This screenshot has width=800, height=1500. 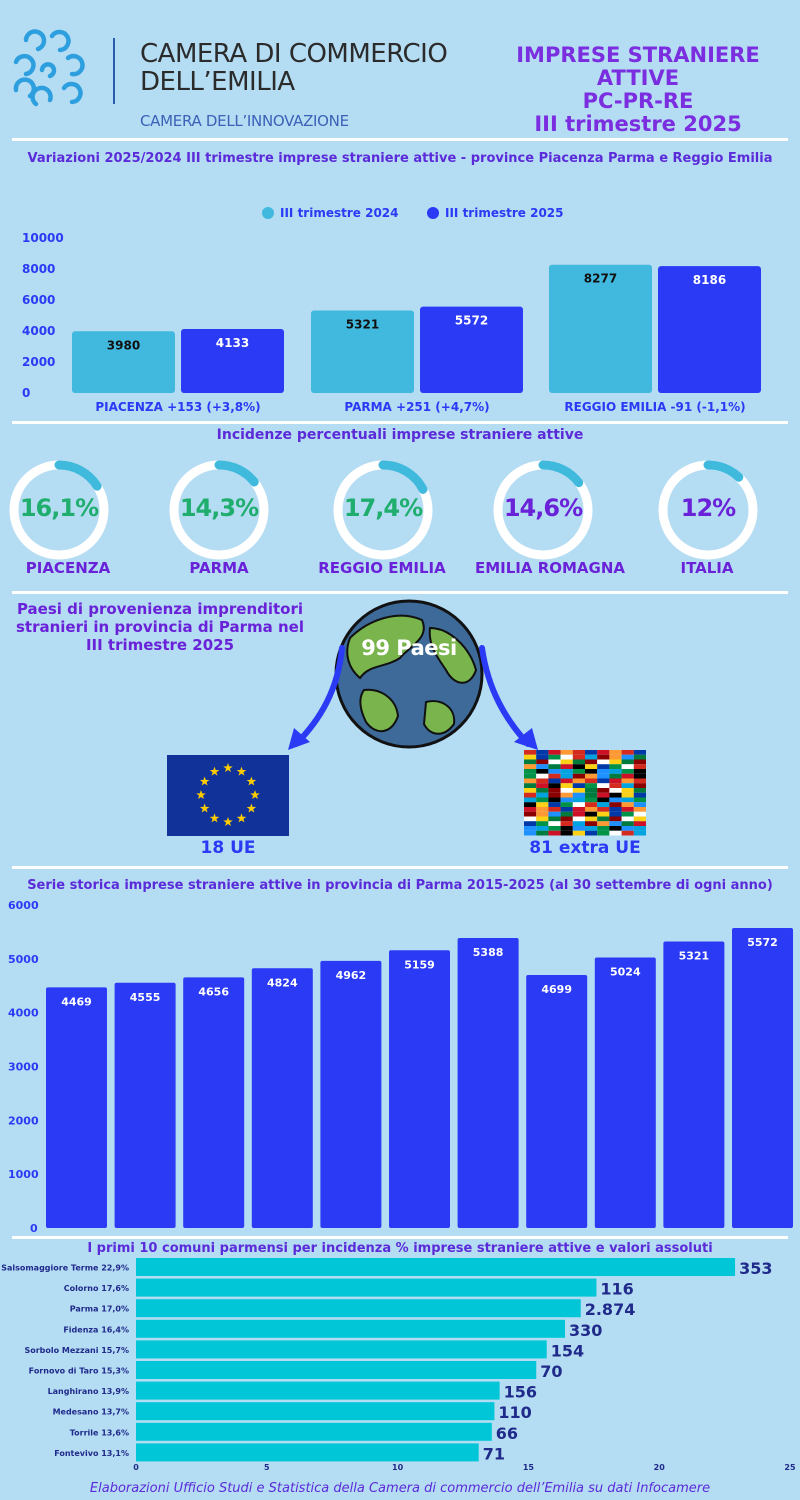 What do you see at coordinates (23, 905) in the screenshot?
I see `y-tick-label: 6000` at bounding box center [23, 905].